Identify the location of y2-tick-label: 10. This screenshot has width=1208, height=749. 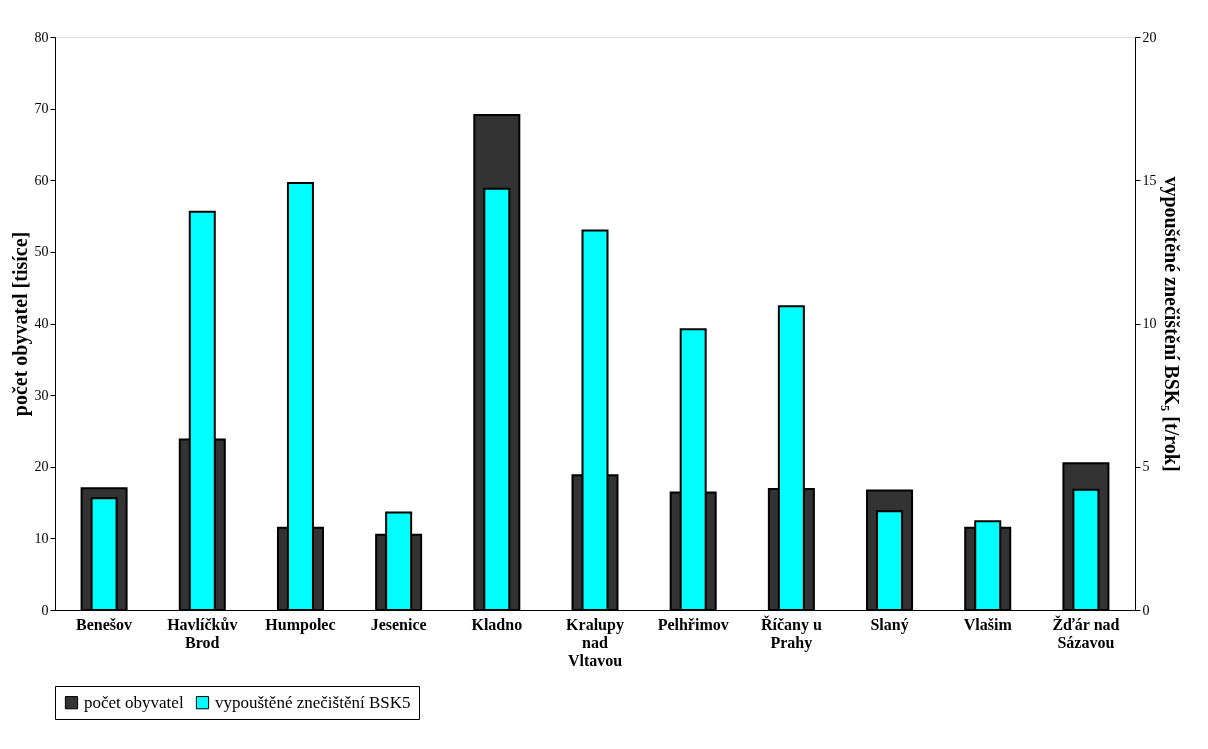
(1149, 323).